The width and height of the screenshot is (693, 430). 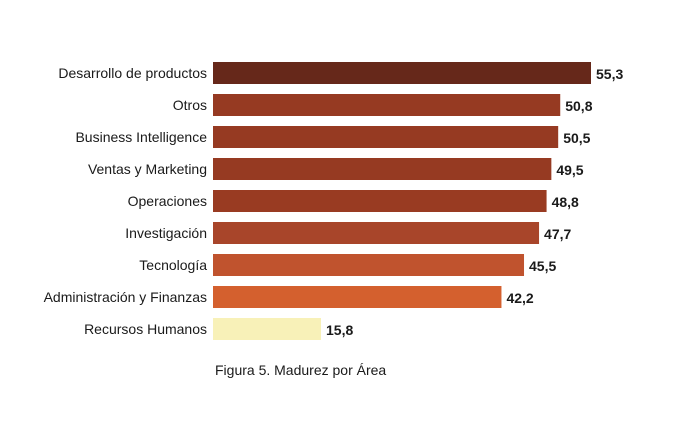 I want to click on value-label: 50,5, so click(x=576, y=138).